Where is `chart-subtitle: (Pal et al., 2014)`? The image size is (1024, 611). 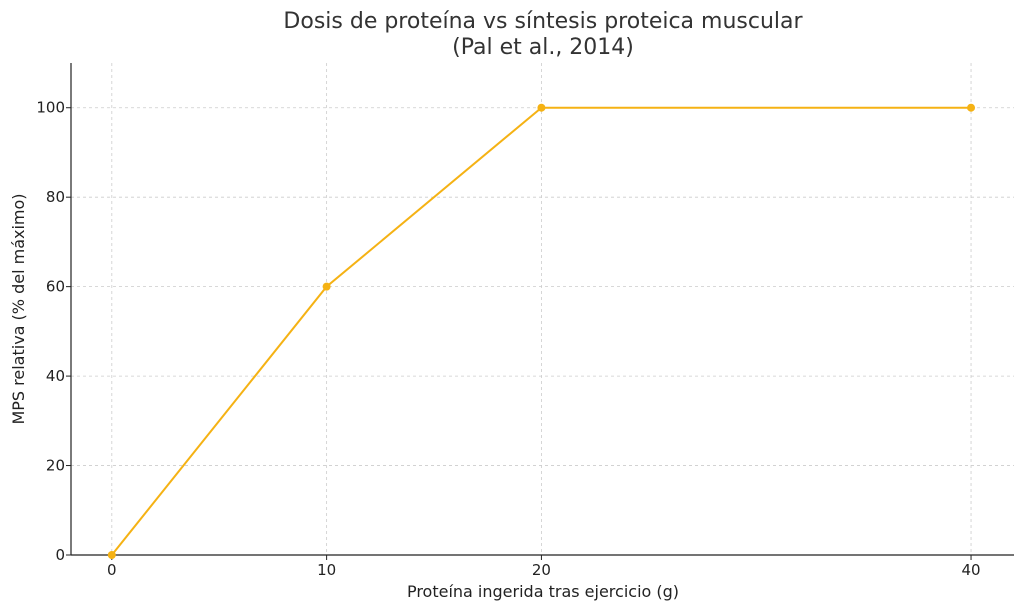
chart-subtitle: (Pal et al., 2014) is located at coordinates (543, 47).